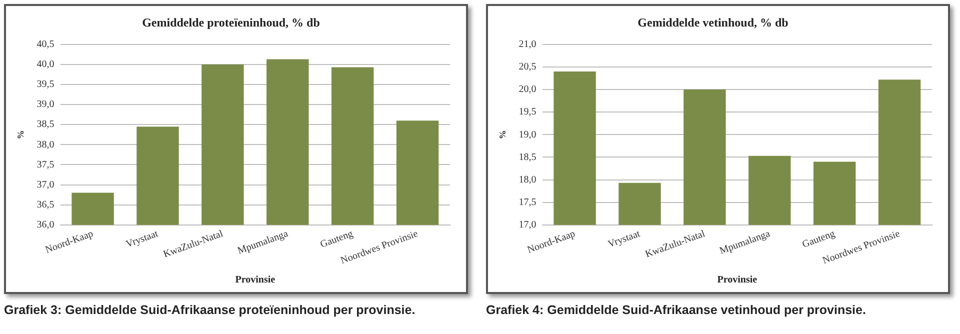 Image resolution: width=960 pixels, height=334 pixels. I want to click on y-tick-label: 36,0, so click(45, 225).